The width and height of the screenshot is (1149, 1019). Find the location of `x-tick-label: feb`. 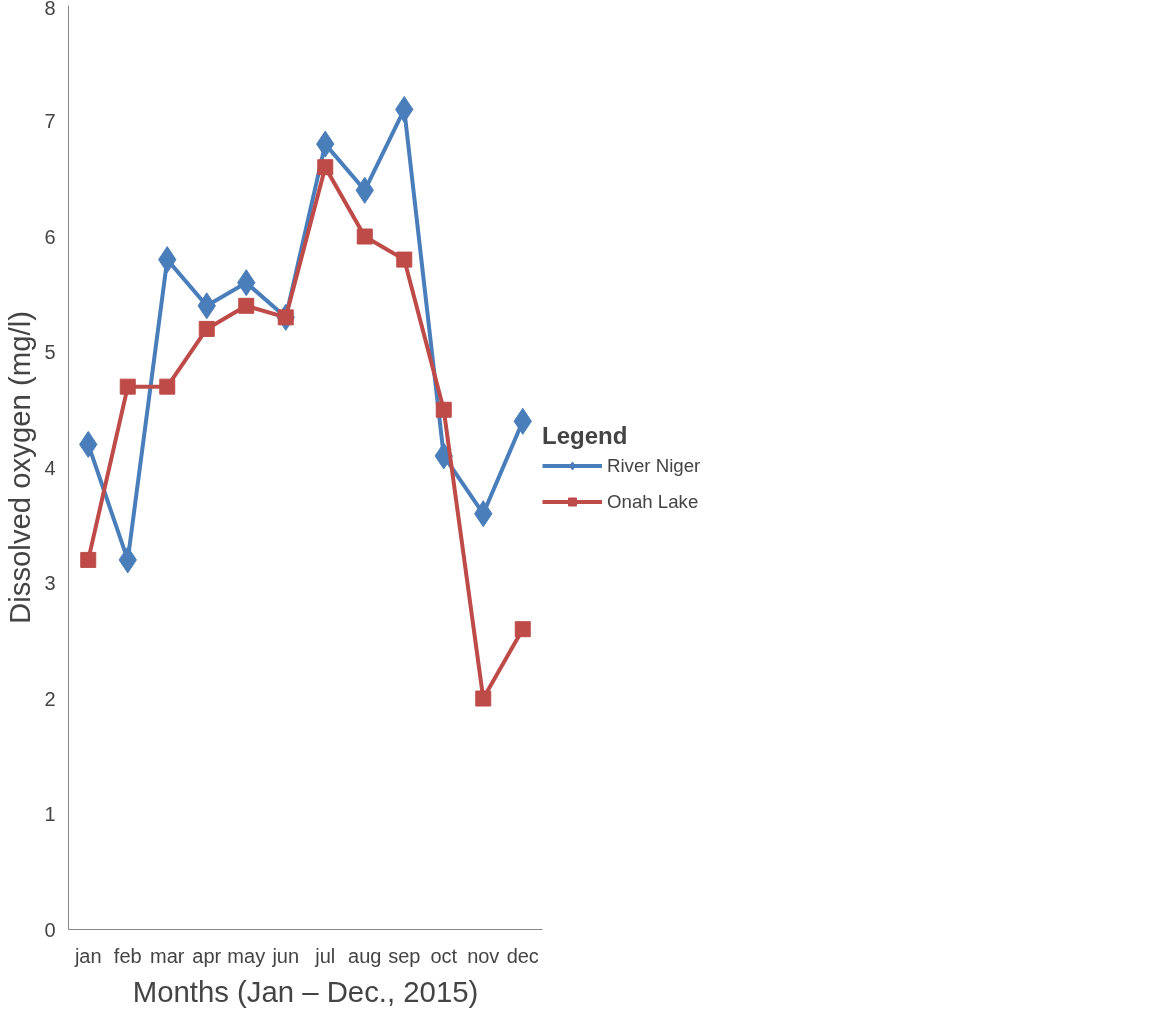

x-tick-label: feb is located at coordinates (127, 955).